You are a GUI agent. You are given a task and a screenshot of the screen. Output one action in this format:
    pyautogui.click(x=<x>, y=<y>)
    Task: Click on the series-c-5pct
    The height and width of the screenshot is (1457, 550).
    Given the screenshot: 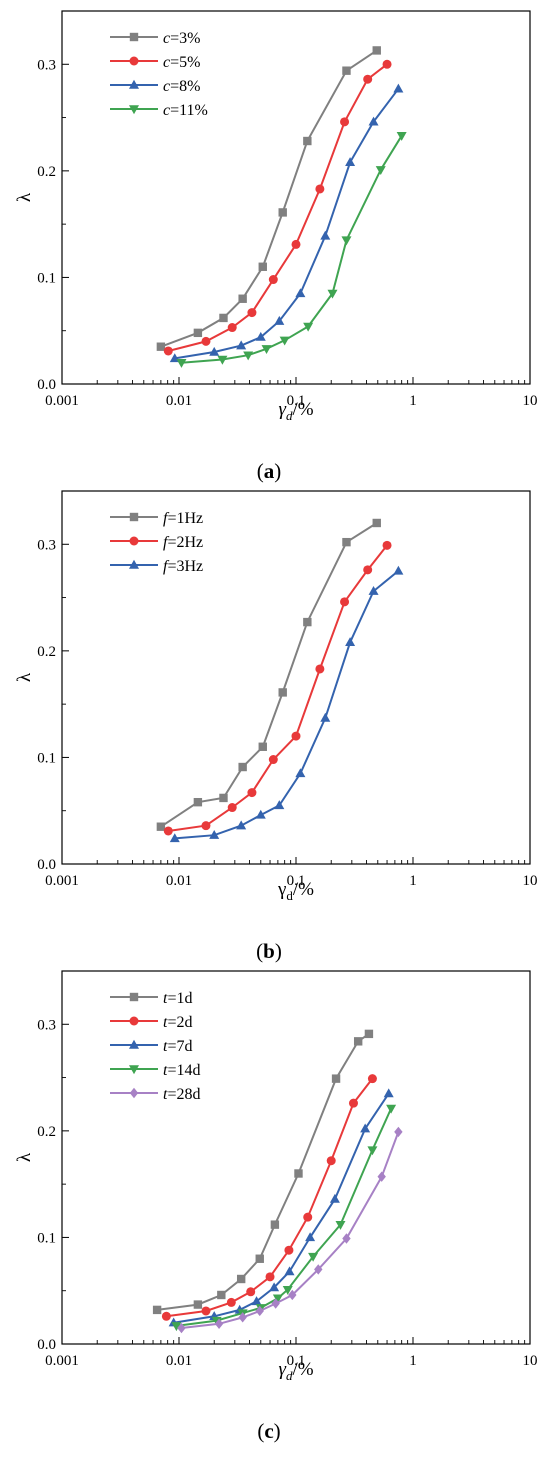 What is the action you would take?
    pyautogui.click(x=277, y=207)
    